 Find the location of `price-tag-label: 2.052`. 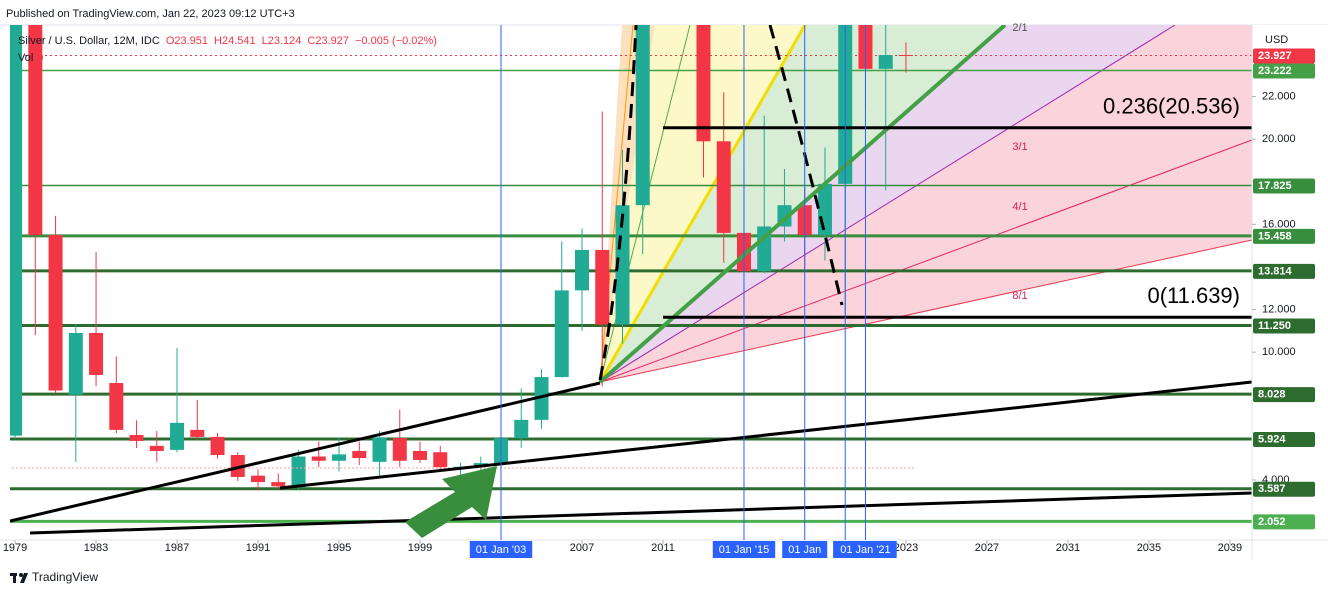

price-tag-label: 2.052 is located at coordinates (1272, 522).